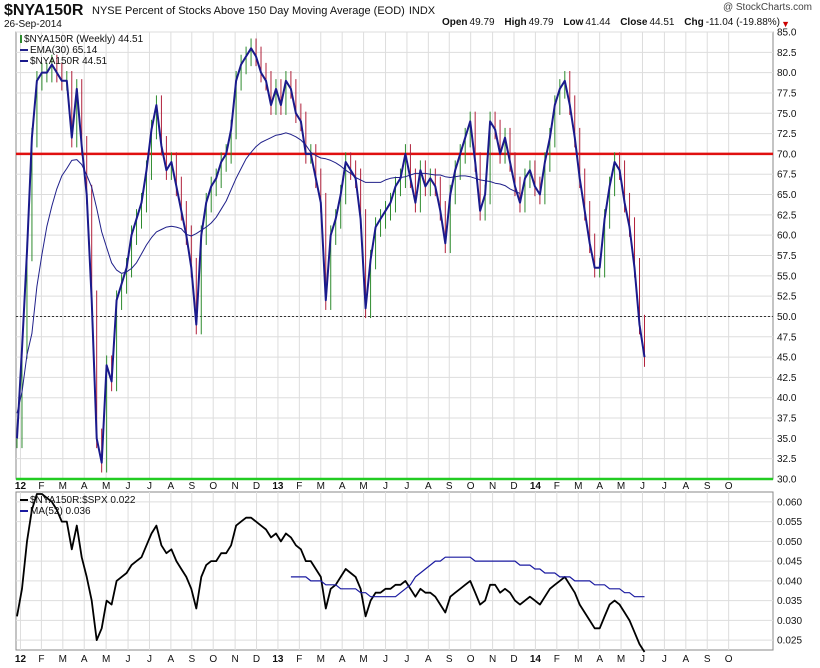  What do you see at coordinates (21, 39) in the screenshot?
I see `bar-swatch-icon` at bounding box center [21, 39].